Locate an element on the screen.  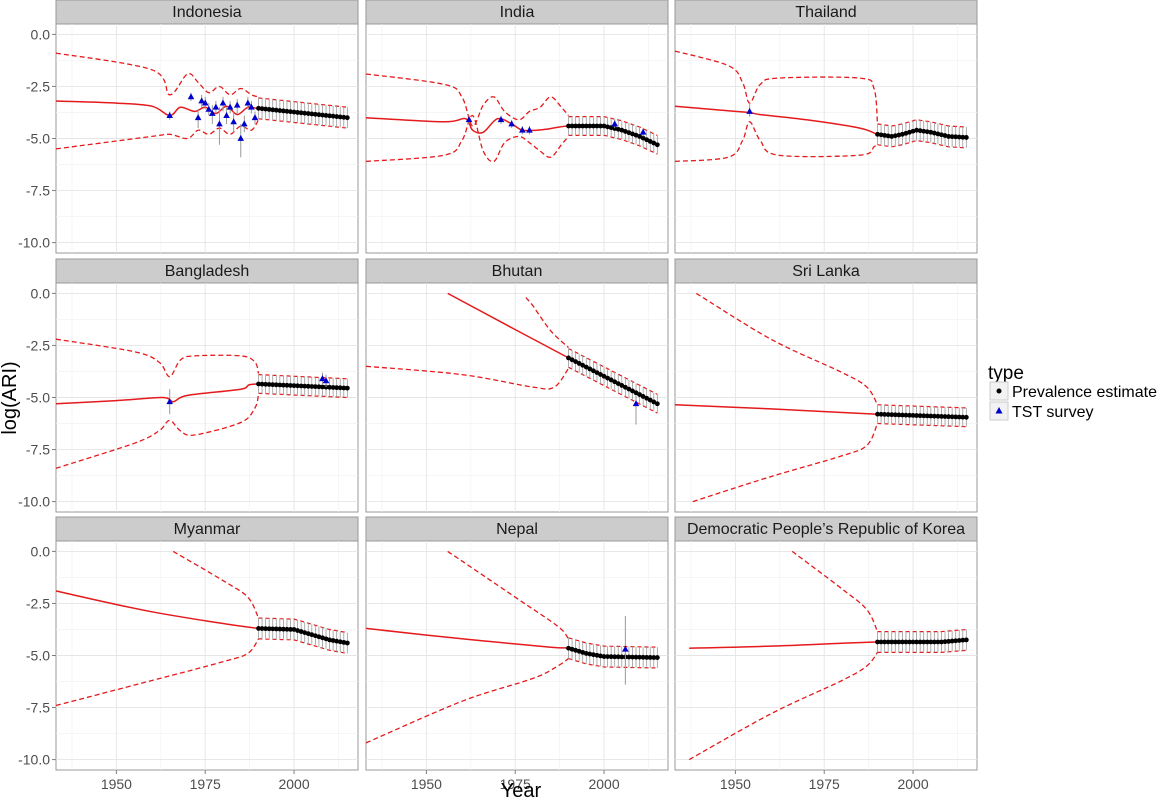
x-tick-label: 1950 is located at coordinates (426, 784).